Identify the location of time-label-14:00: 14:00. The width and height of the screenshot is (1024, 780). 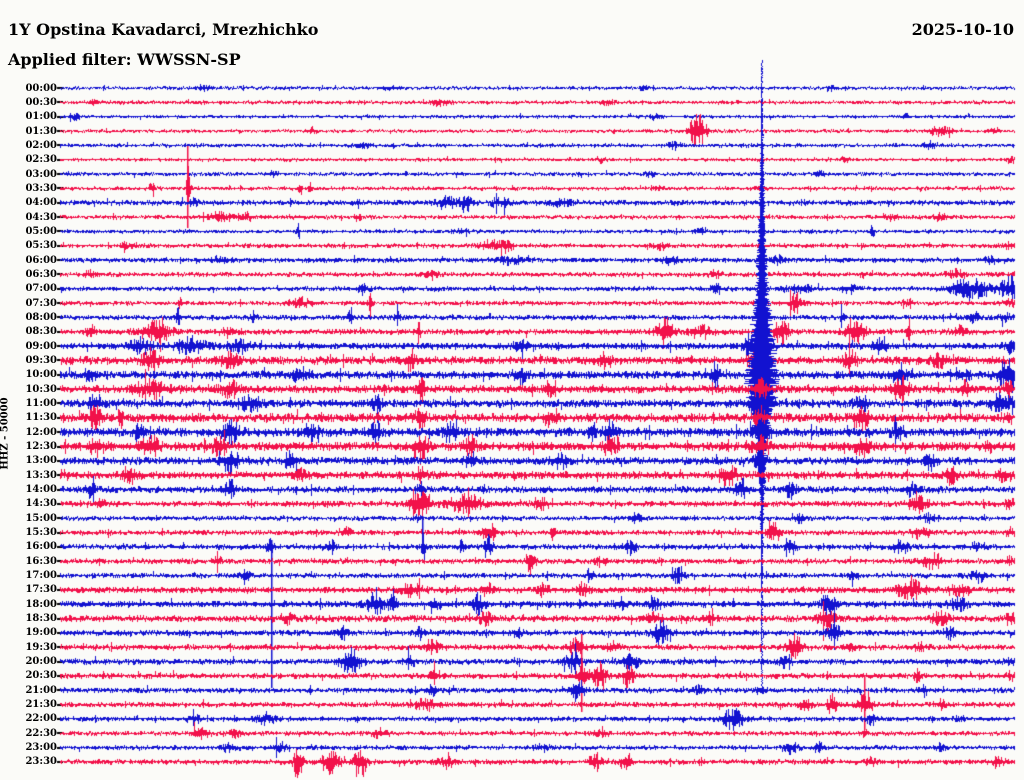
(41, 490).